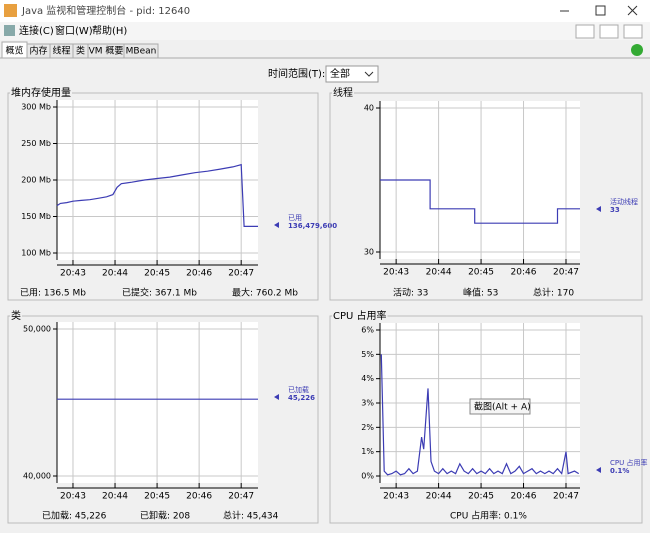 The image size is (650, 533). I want to click on stat-label: 活动: 33, so click(410, 293).